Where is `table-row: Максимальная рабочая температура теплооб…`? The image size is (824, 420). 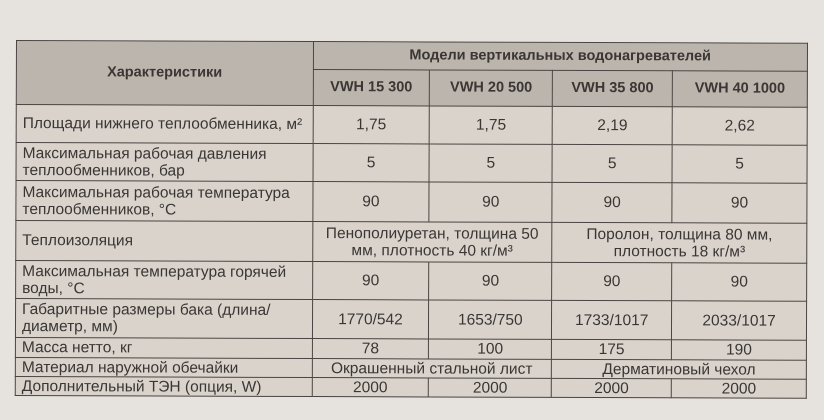 table-row: Максимальная рабочая температура теплооб… is located at coordinates (411, 202).